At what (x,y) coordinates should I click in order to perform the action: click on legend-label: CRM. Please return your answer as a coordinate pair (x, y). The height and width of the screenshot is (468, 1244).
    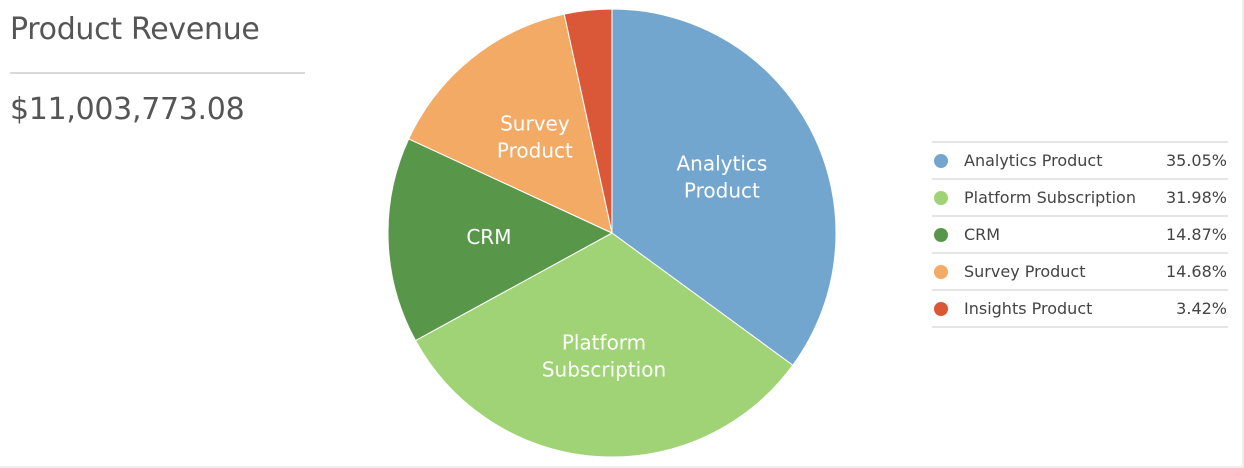
    Looking at the image, I should click on (982, 234).